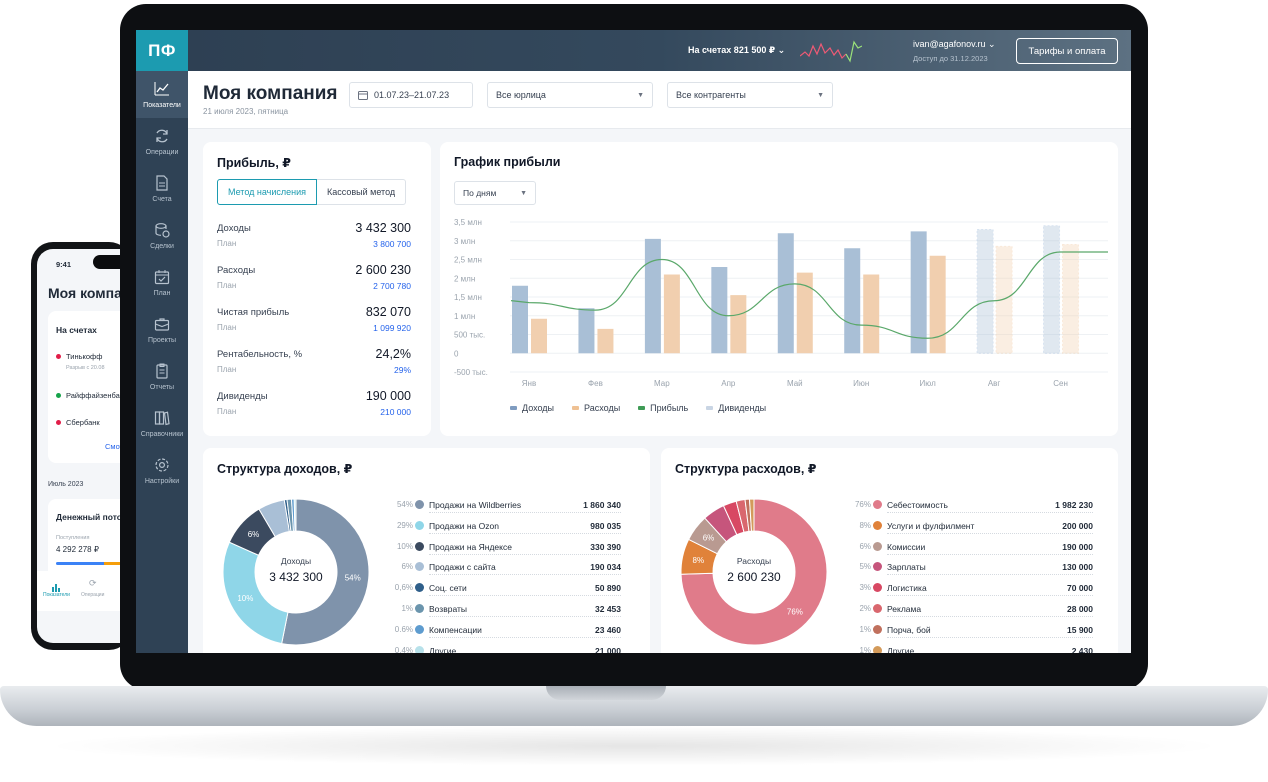 This screenshot has height=782, width=1268. I want to click on legend-item-expenses: Расходы, so click(596, 408).